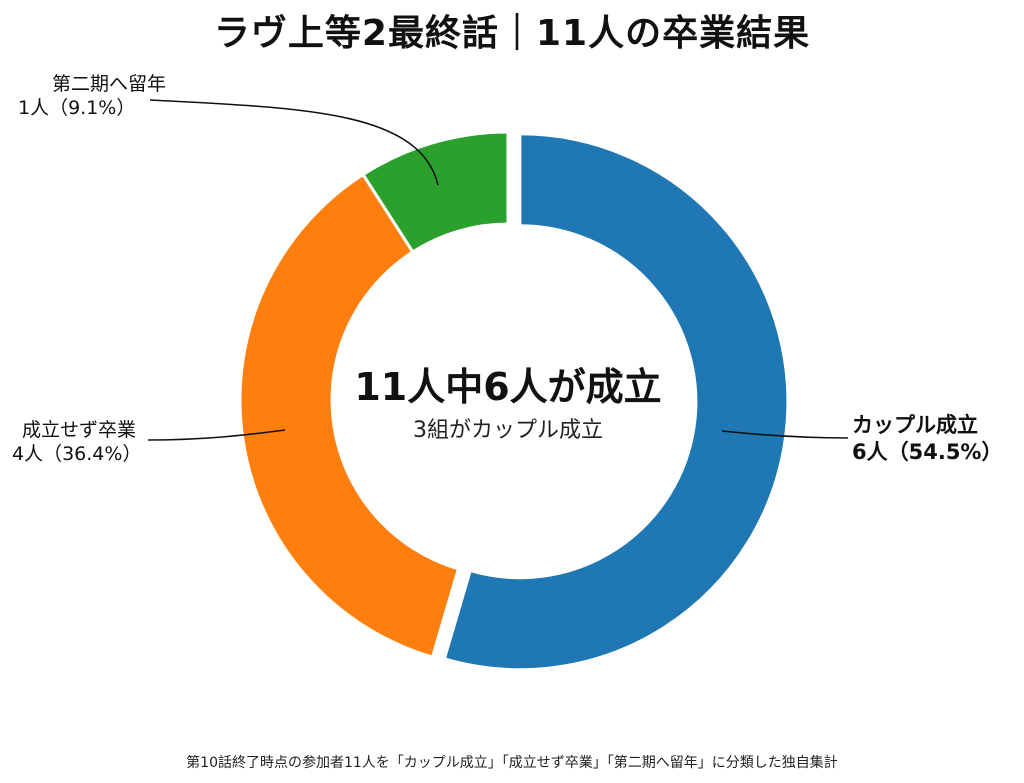 This screenshot has width=1024, height=783. Describe the element at coordinates (915, 425) in the screenshot. I see `label-couple-name: カップル成立` at that location.